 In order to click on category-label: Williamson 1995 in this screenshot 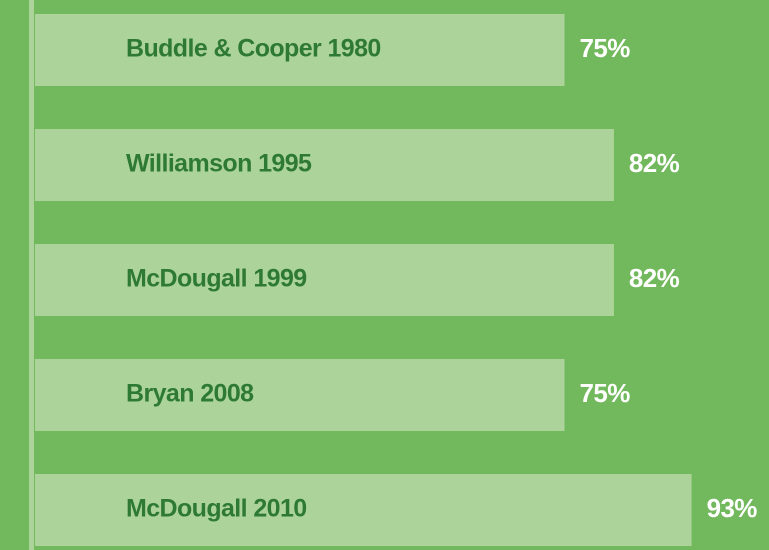, I will do `click(219, 164)`.